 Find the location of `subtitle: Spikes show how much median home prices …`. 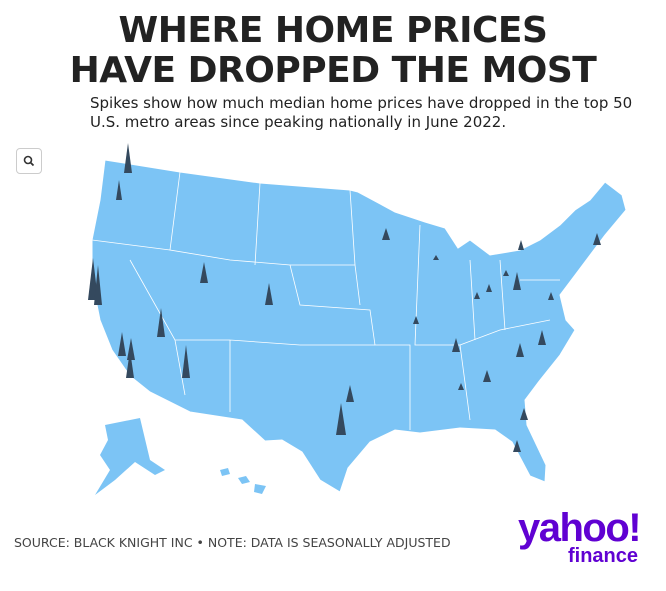

subtitle: Spikes show how much median home prices … is located at coordinates (361, 112).